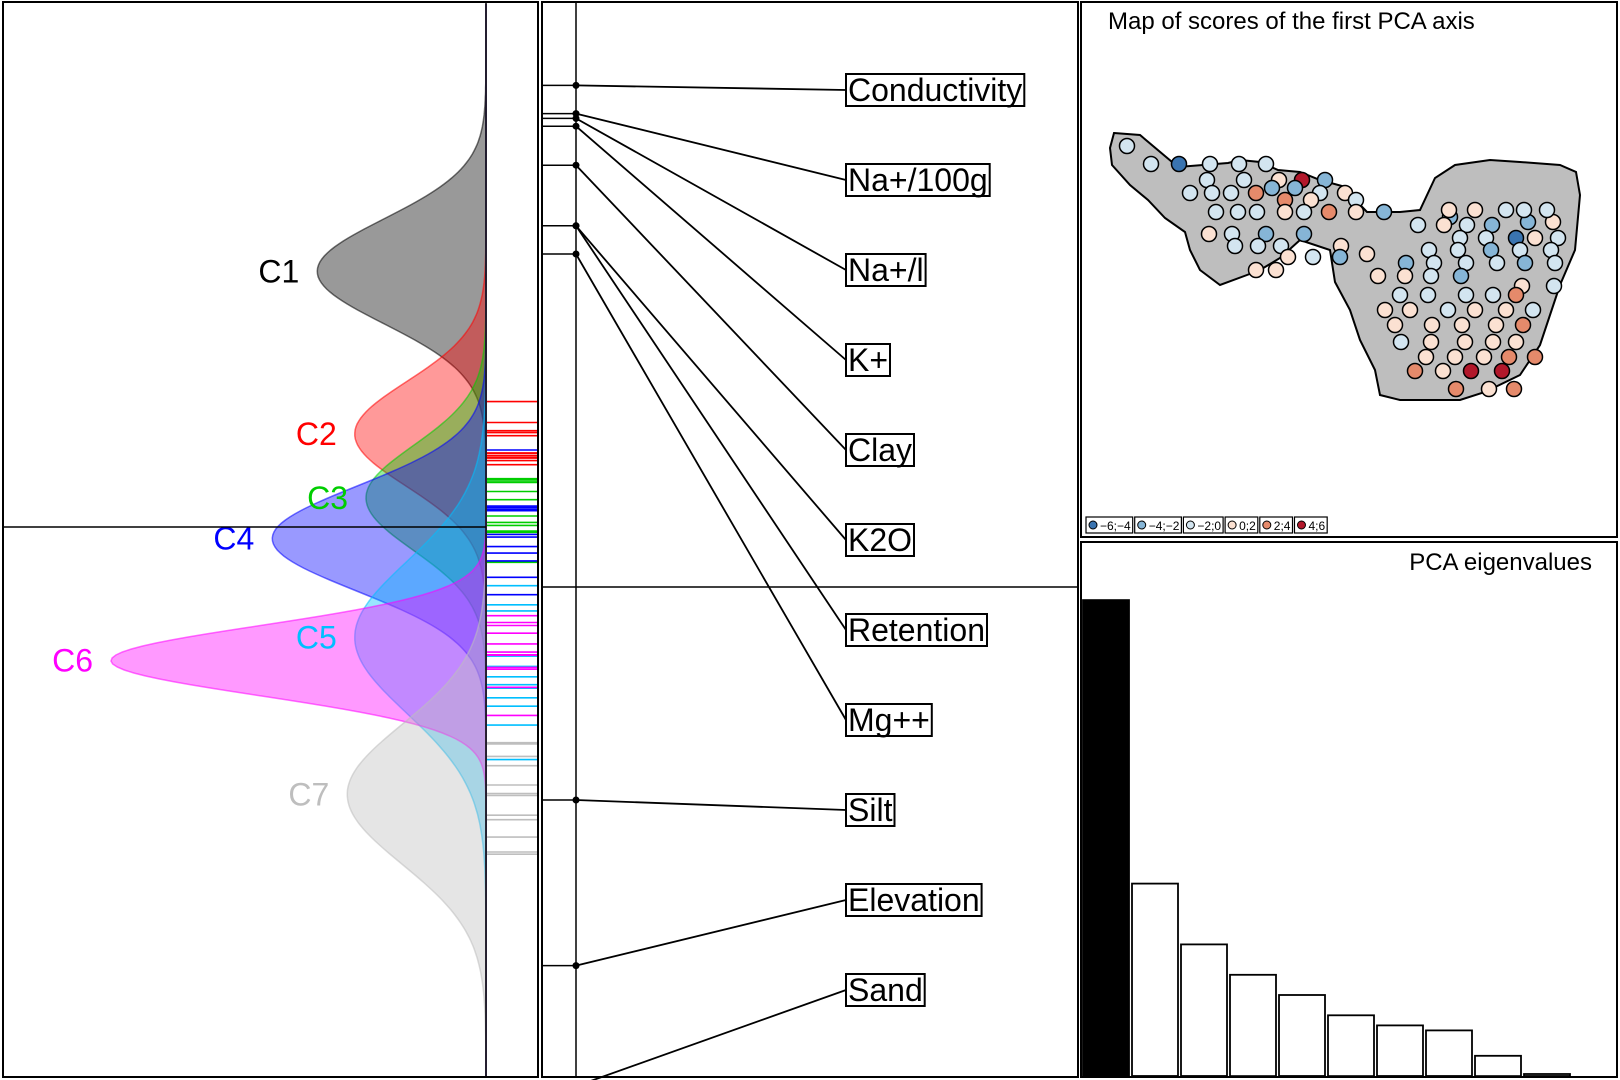 This screenshot has height=1080, width=1620. I want to click on legend-label: −2;0, so click(1209, 526).